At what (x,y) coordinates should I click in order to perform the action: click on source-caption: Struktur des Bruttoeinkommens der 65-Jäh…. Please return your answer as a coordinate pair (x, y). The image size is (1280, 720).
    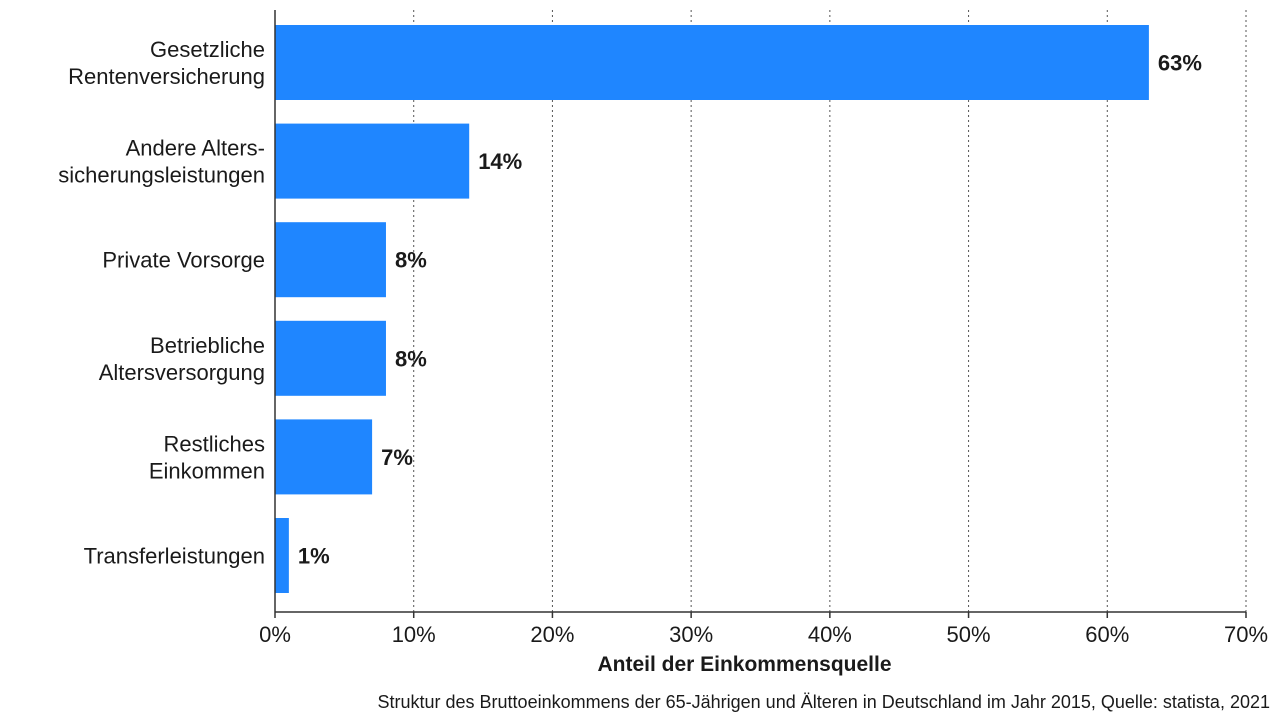
    Looking at the image, I should click on (824, 702).